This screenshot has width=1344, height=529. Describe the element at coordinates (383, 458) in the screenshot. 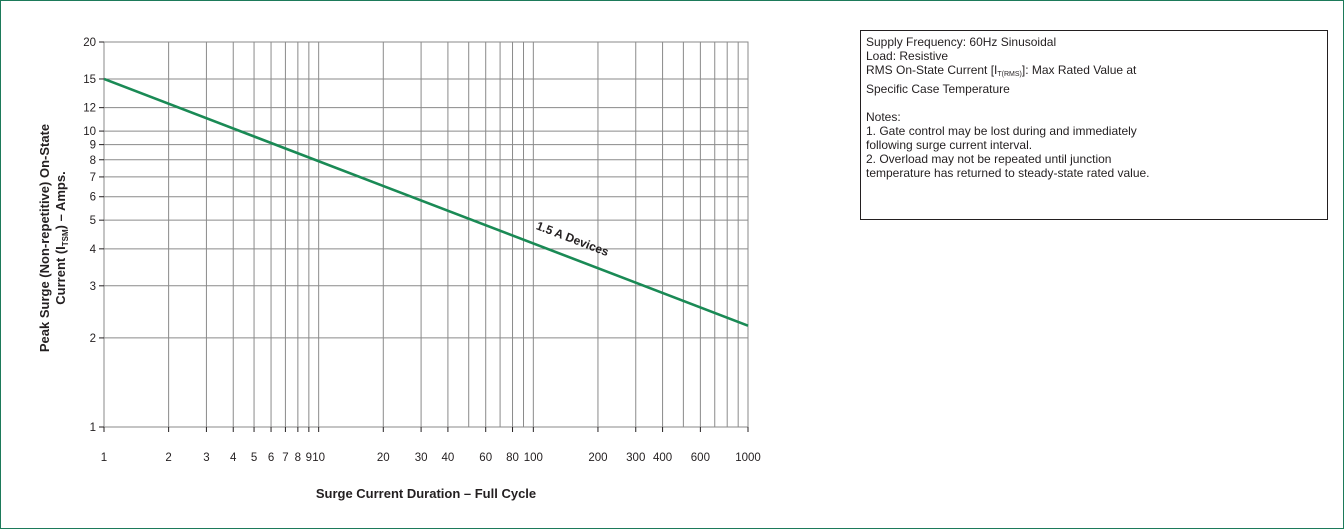

I see `x-tick-label: 20` at that location.